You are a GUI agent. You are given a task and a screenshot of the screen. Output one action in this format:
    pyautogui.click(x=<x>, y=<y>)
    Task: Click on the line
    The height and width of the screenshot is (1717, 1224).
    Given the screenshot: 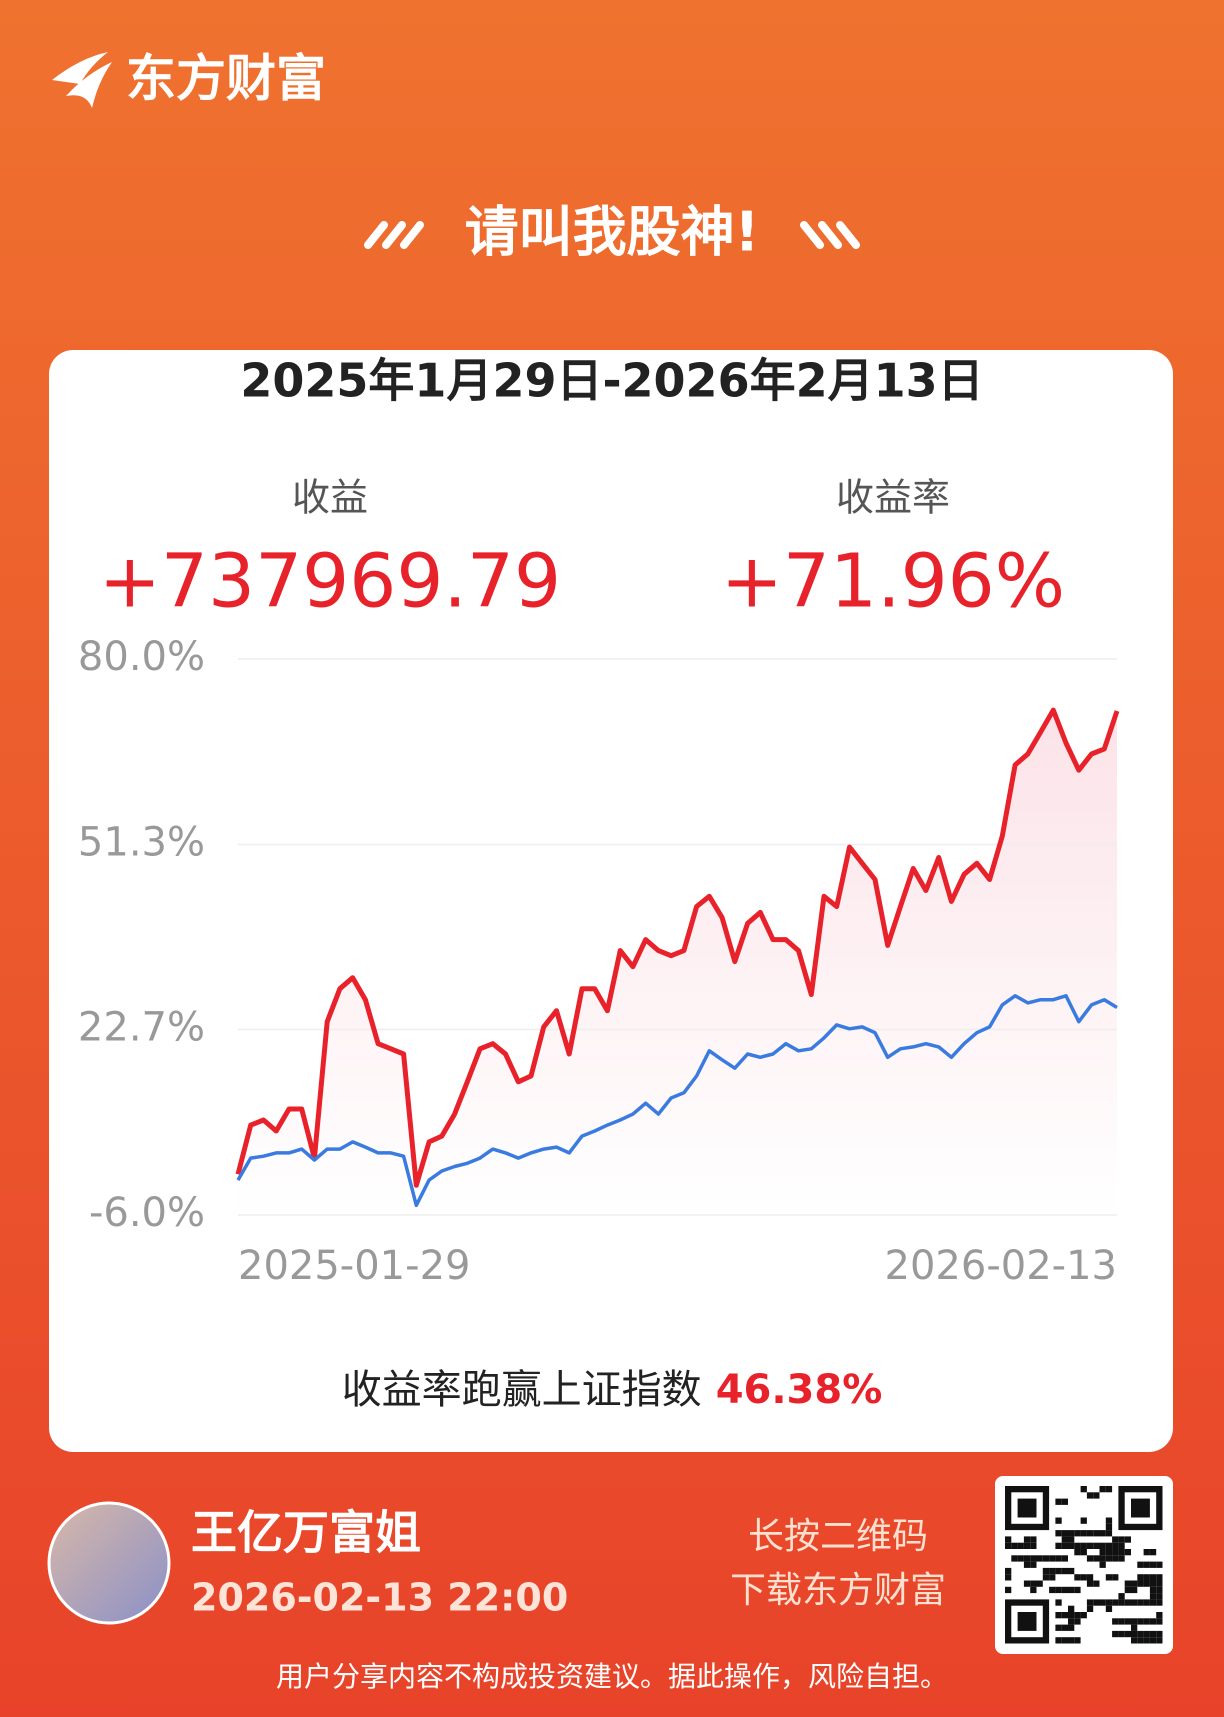 What is the action you would take?
    pyautogui.click(x=677, y=1101)
    